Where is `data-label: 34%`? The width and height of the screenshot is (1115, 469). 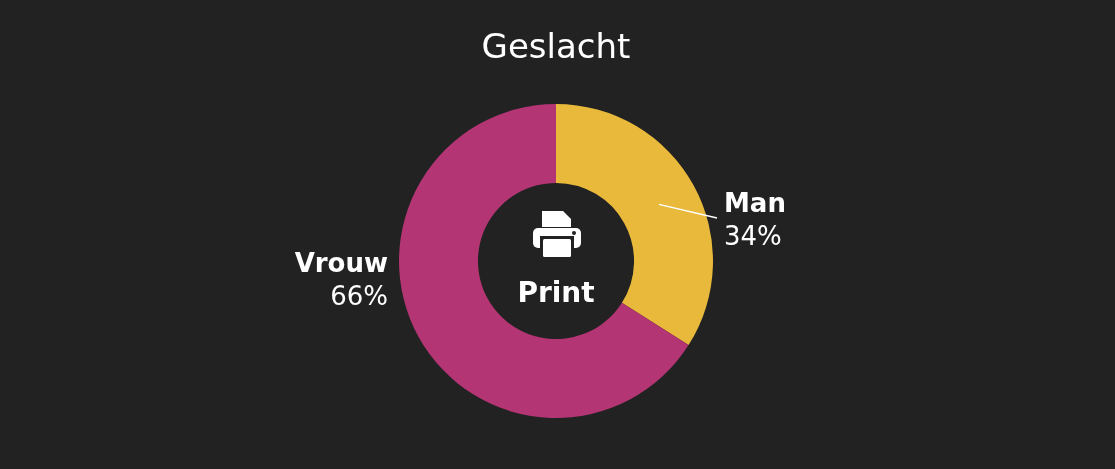 data-label: 34% is located at coordinates (753, 235).